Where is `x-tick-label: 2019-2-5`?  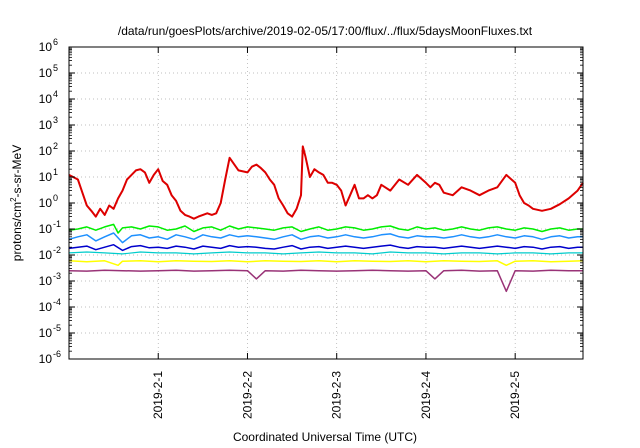
x-tick-label: 2019-2-5 is located at coordinates (515, 395).